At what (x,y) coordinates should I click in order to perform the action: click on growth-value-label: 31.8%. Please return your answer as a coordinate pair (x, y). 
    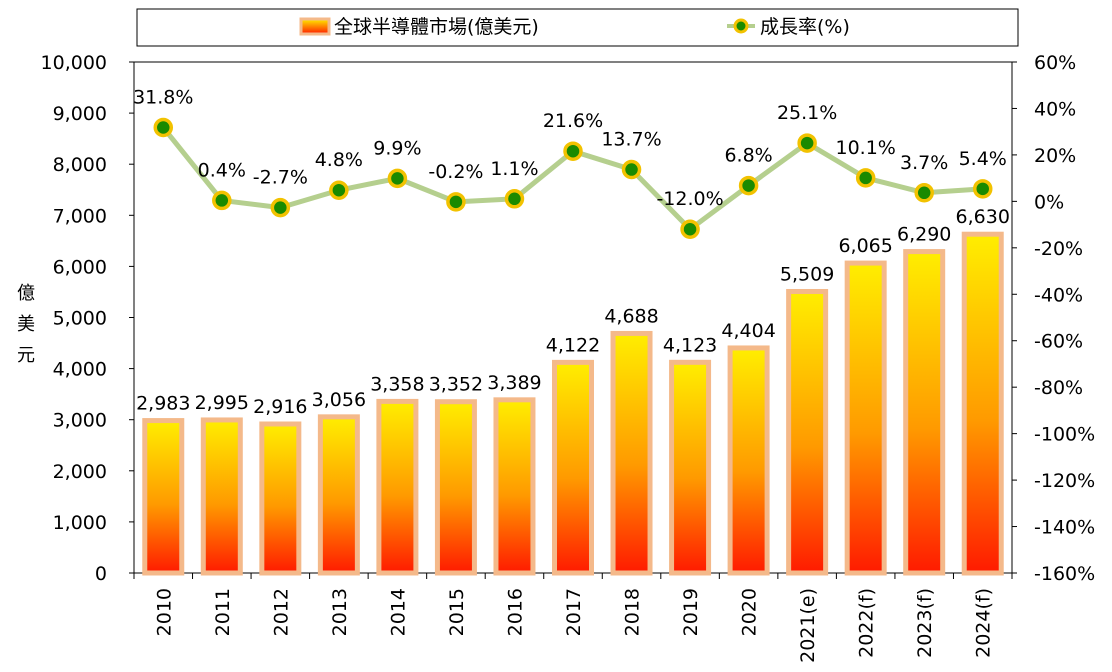
    Looking at the image, I should click on (163, 98).